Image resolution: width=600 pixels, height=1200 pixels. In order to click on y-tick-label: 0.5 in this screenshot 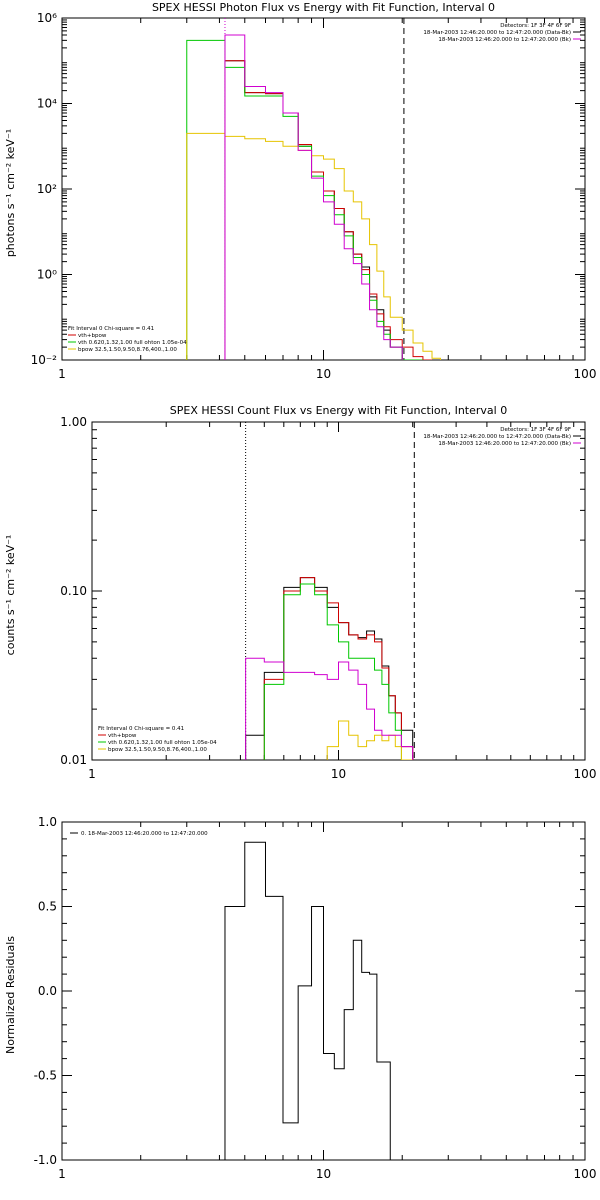, I will do `click(47, 907)`.